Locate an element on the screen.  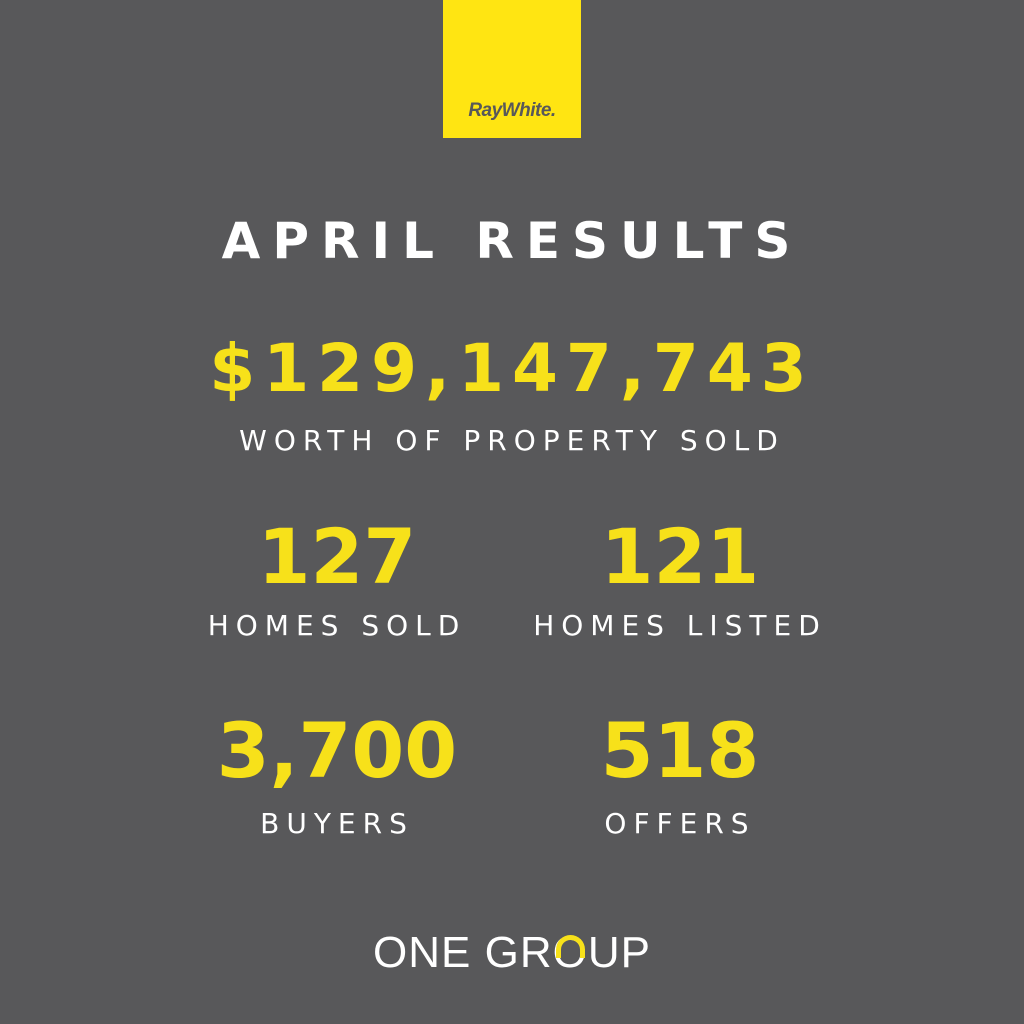
stat-value: 3,700 is located at coordinates (337, 750).